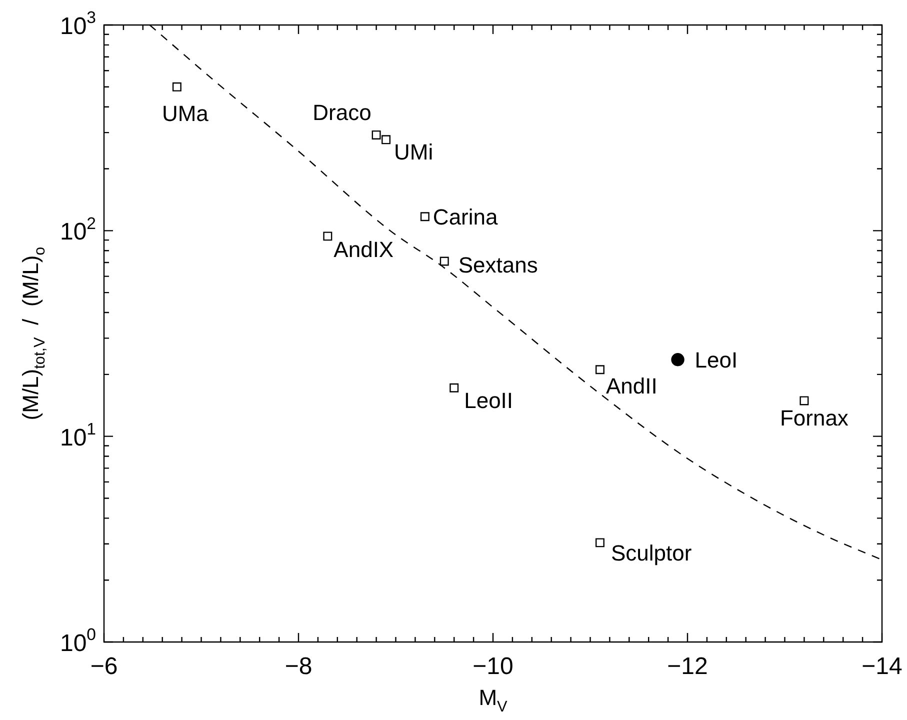 This screenshot has width=907, height=720. Describe the element at coordinates (716, 360) in the screenshot. I see `annotation: LeoI` at that location.